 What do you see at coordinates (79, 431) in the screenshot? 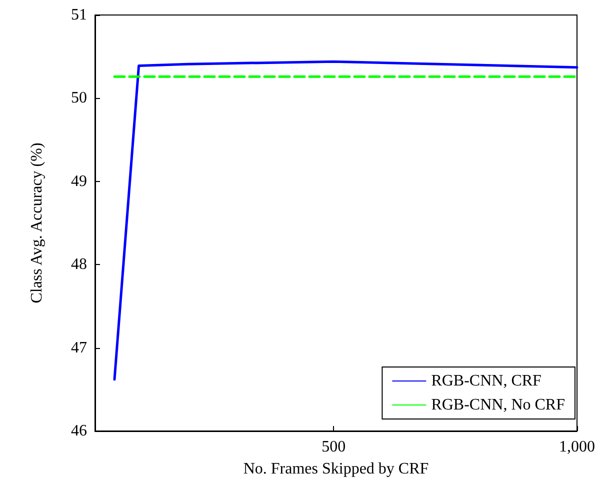
I see `y-tick-label: 46` at bounding box center [79, 431].